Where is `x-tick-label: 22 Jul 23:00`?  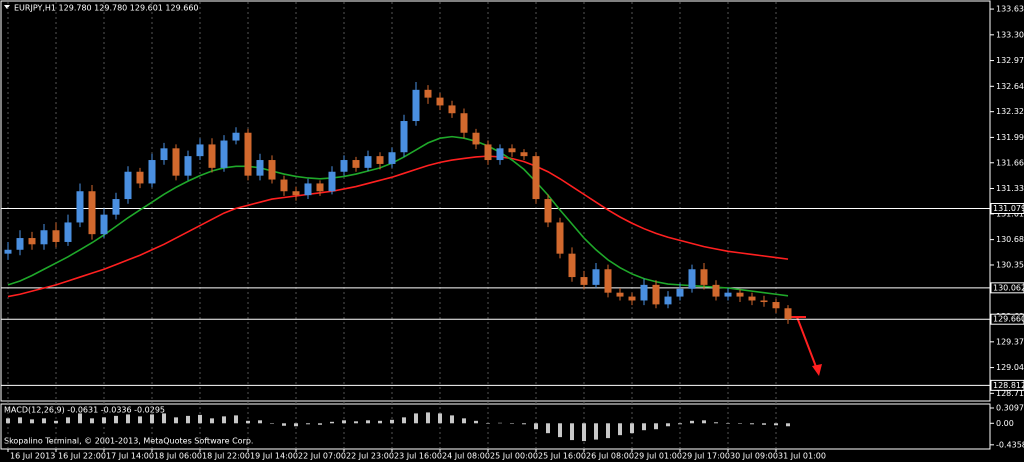 x-tick-label: 22 Jul 23:00 is located at coordinates (370, 456).